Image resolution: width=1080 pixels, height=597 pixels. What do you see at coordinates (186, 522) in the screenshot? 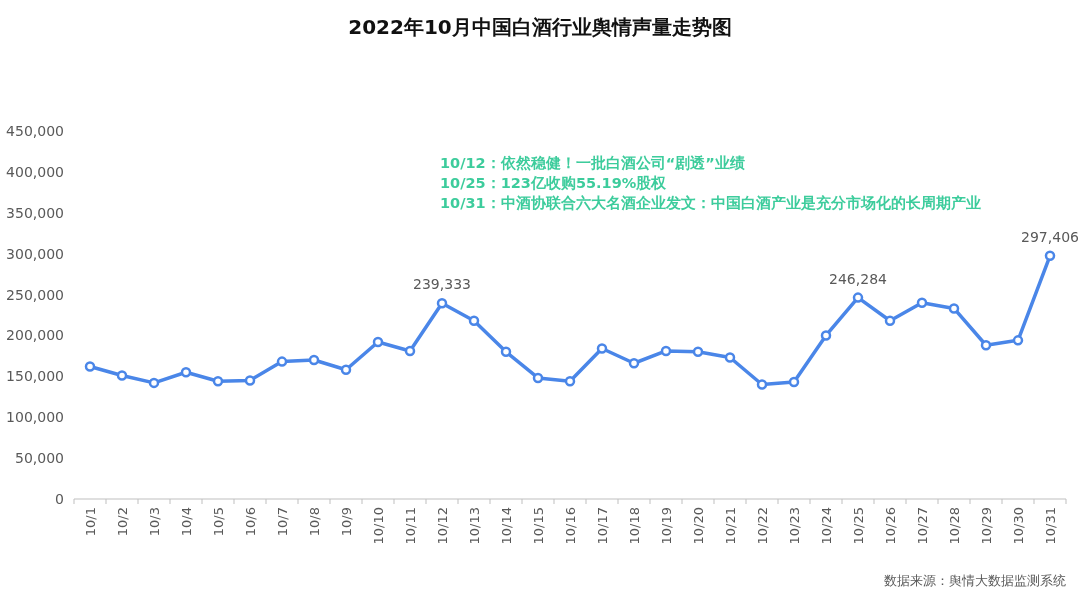
I see `x-tick-label: 10/4` at bounding box center [186, 522].